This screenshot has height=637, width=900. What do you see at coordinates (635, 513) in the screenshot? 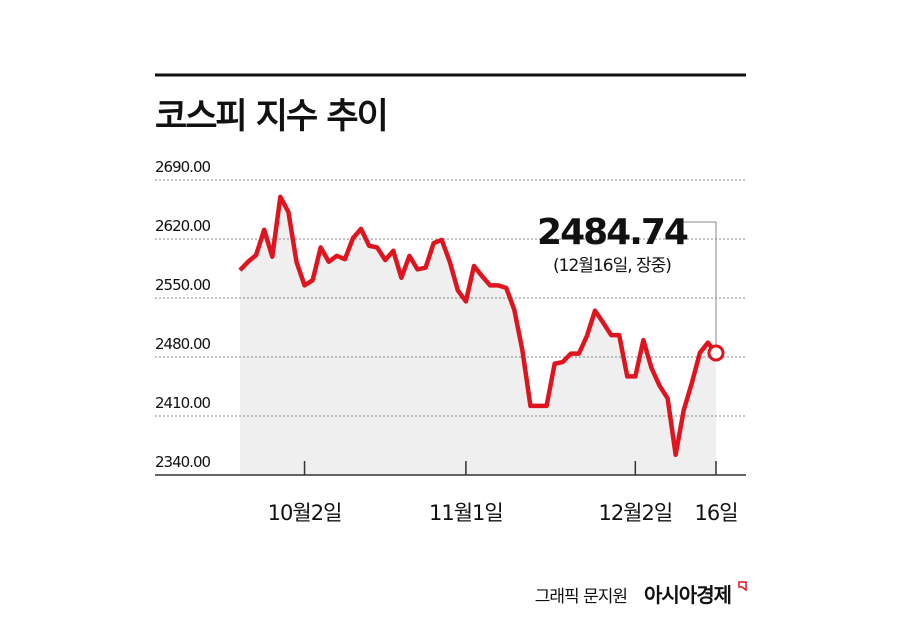
I see `x-tick-label: 12월2일` at bounding box center [635, 513].